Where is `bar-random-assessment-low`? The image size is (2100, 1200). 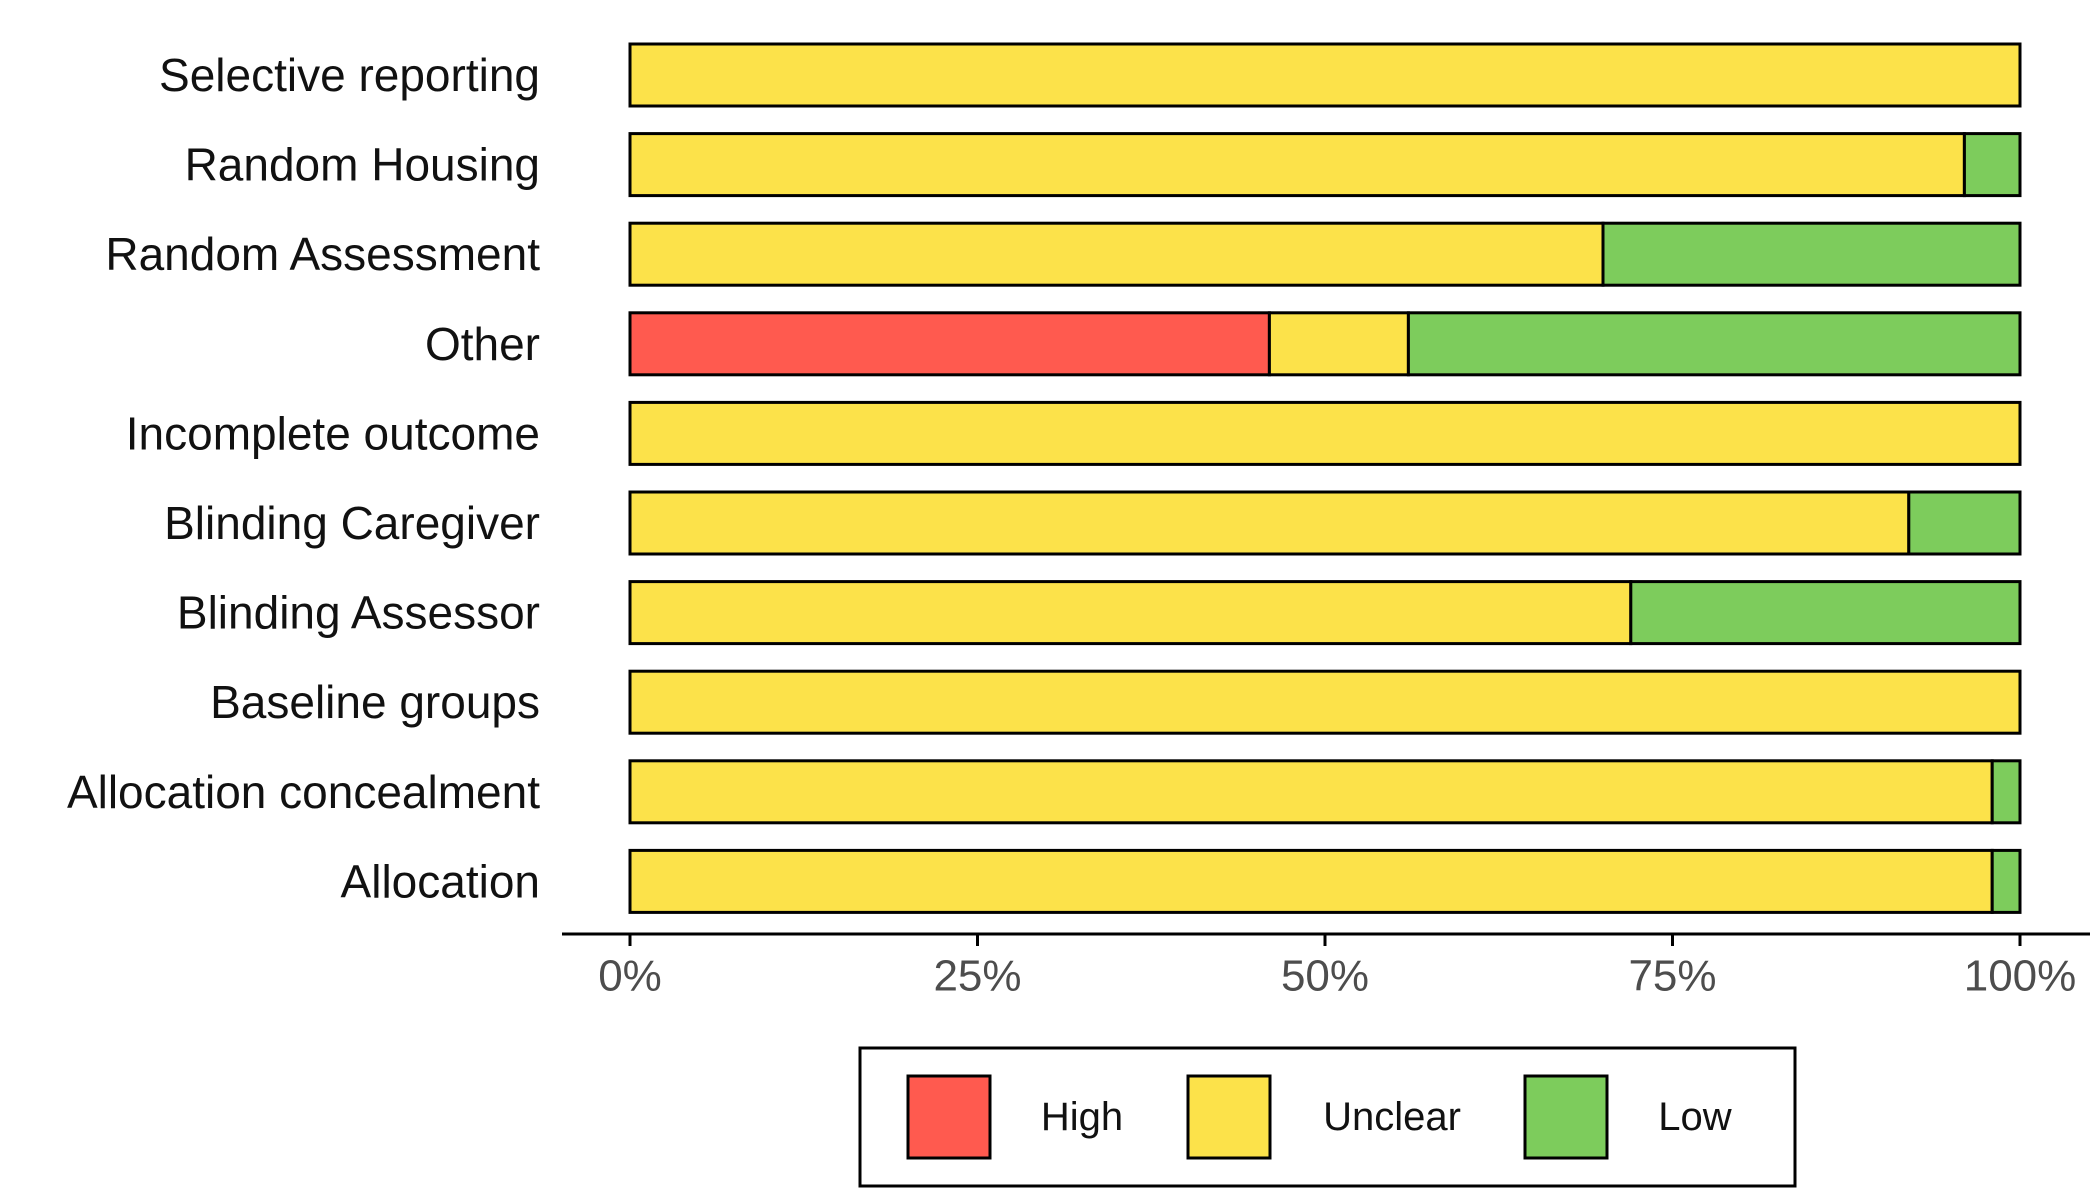
bar-random-assessment-low is located at coordinates (1811, 254).